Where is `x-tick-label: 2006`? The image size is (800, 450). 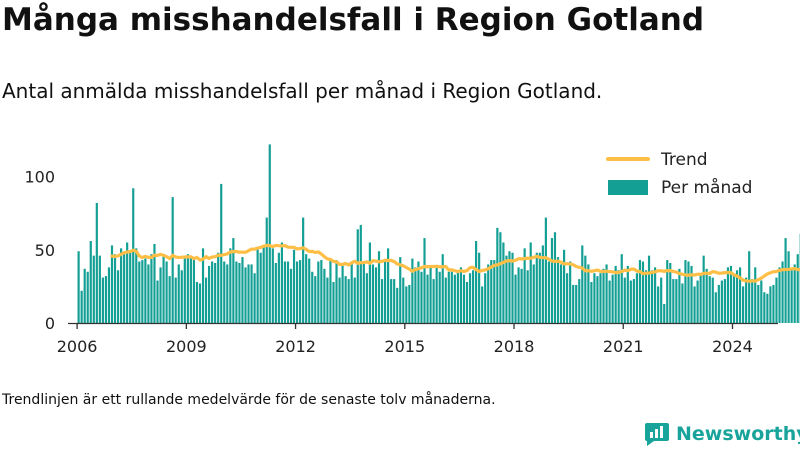
x-tick-label: 2006 is located at coordinates (77, 346).